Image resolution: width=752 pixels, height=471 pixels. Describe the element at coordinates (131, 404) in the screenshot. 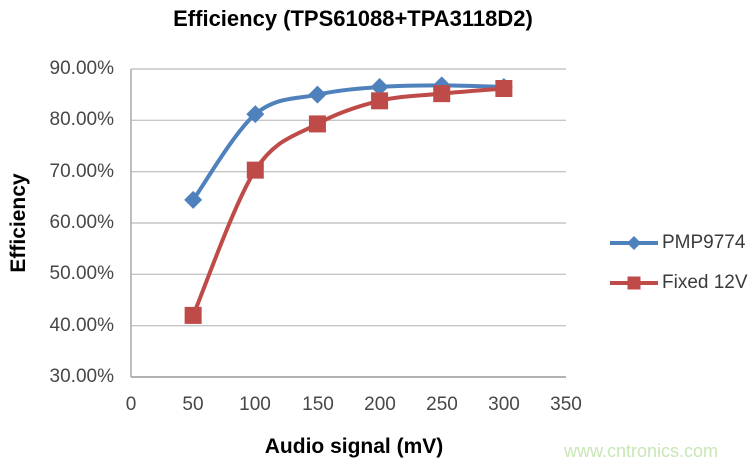

I see `x-tick-0: 0` at that location.